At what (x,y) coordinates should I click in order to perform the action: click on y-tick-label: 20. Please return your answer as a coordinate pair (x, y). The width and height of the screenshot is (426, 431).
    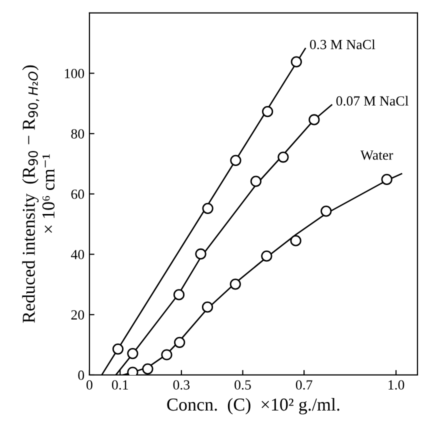
    Looking at the image, I should click on (77, 315).